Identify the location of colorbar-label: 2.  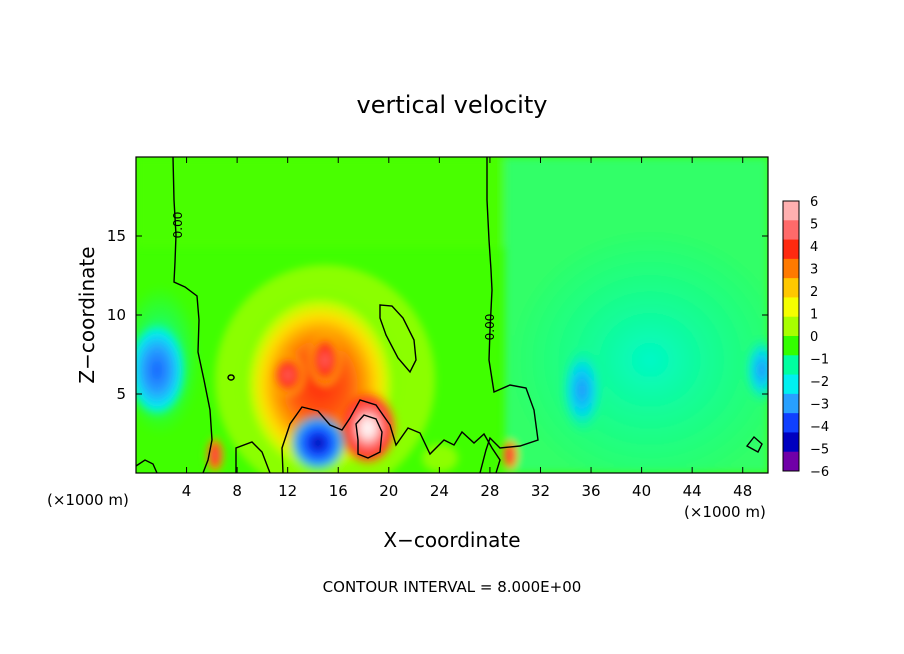
(814, 292).